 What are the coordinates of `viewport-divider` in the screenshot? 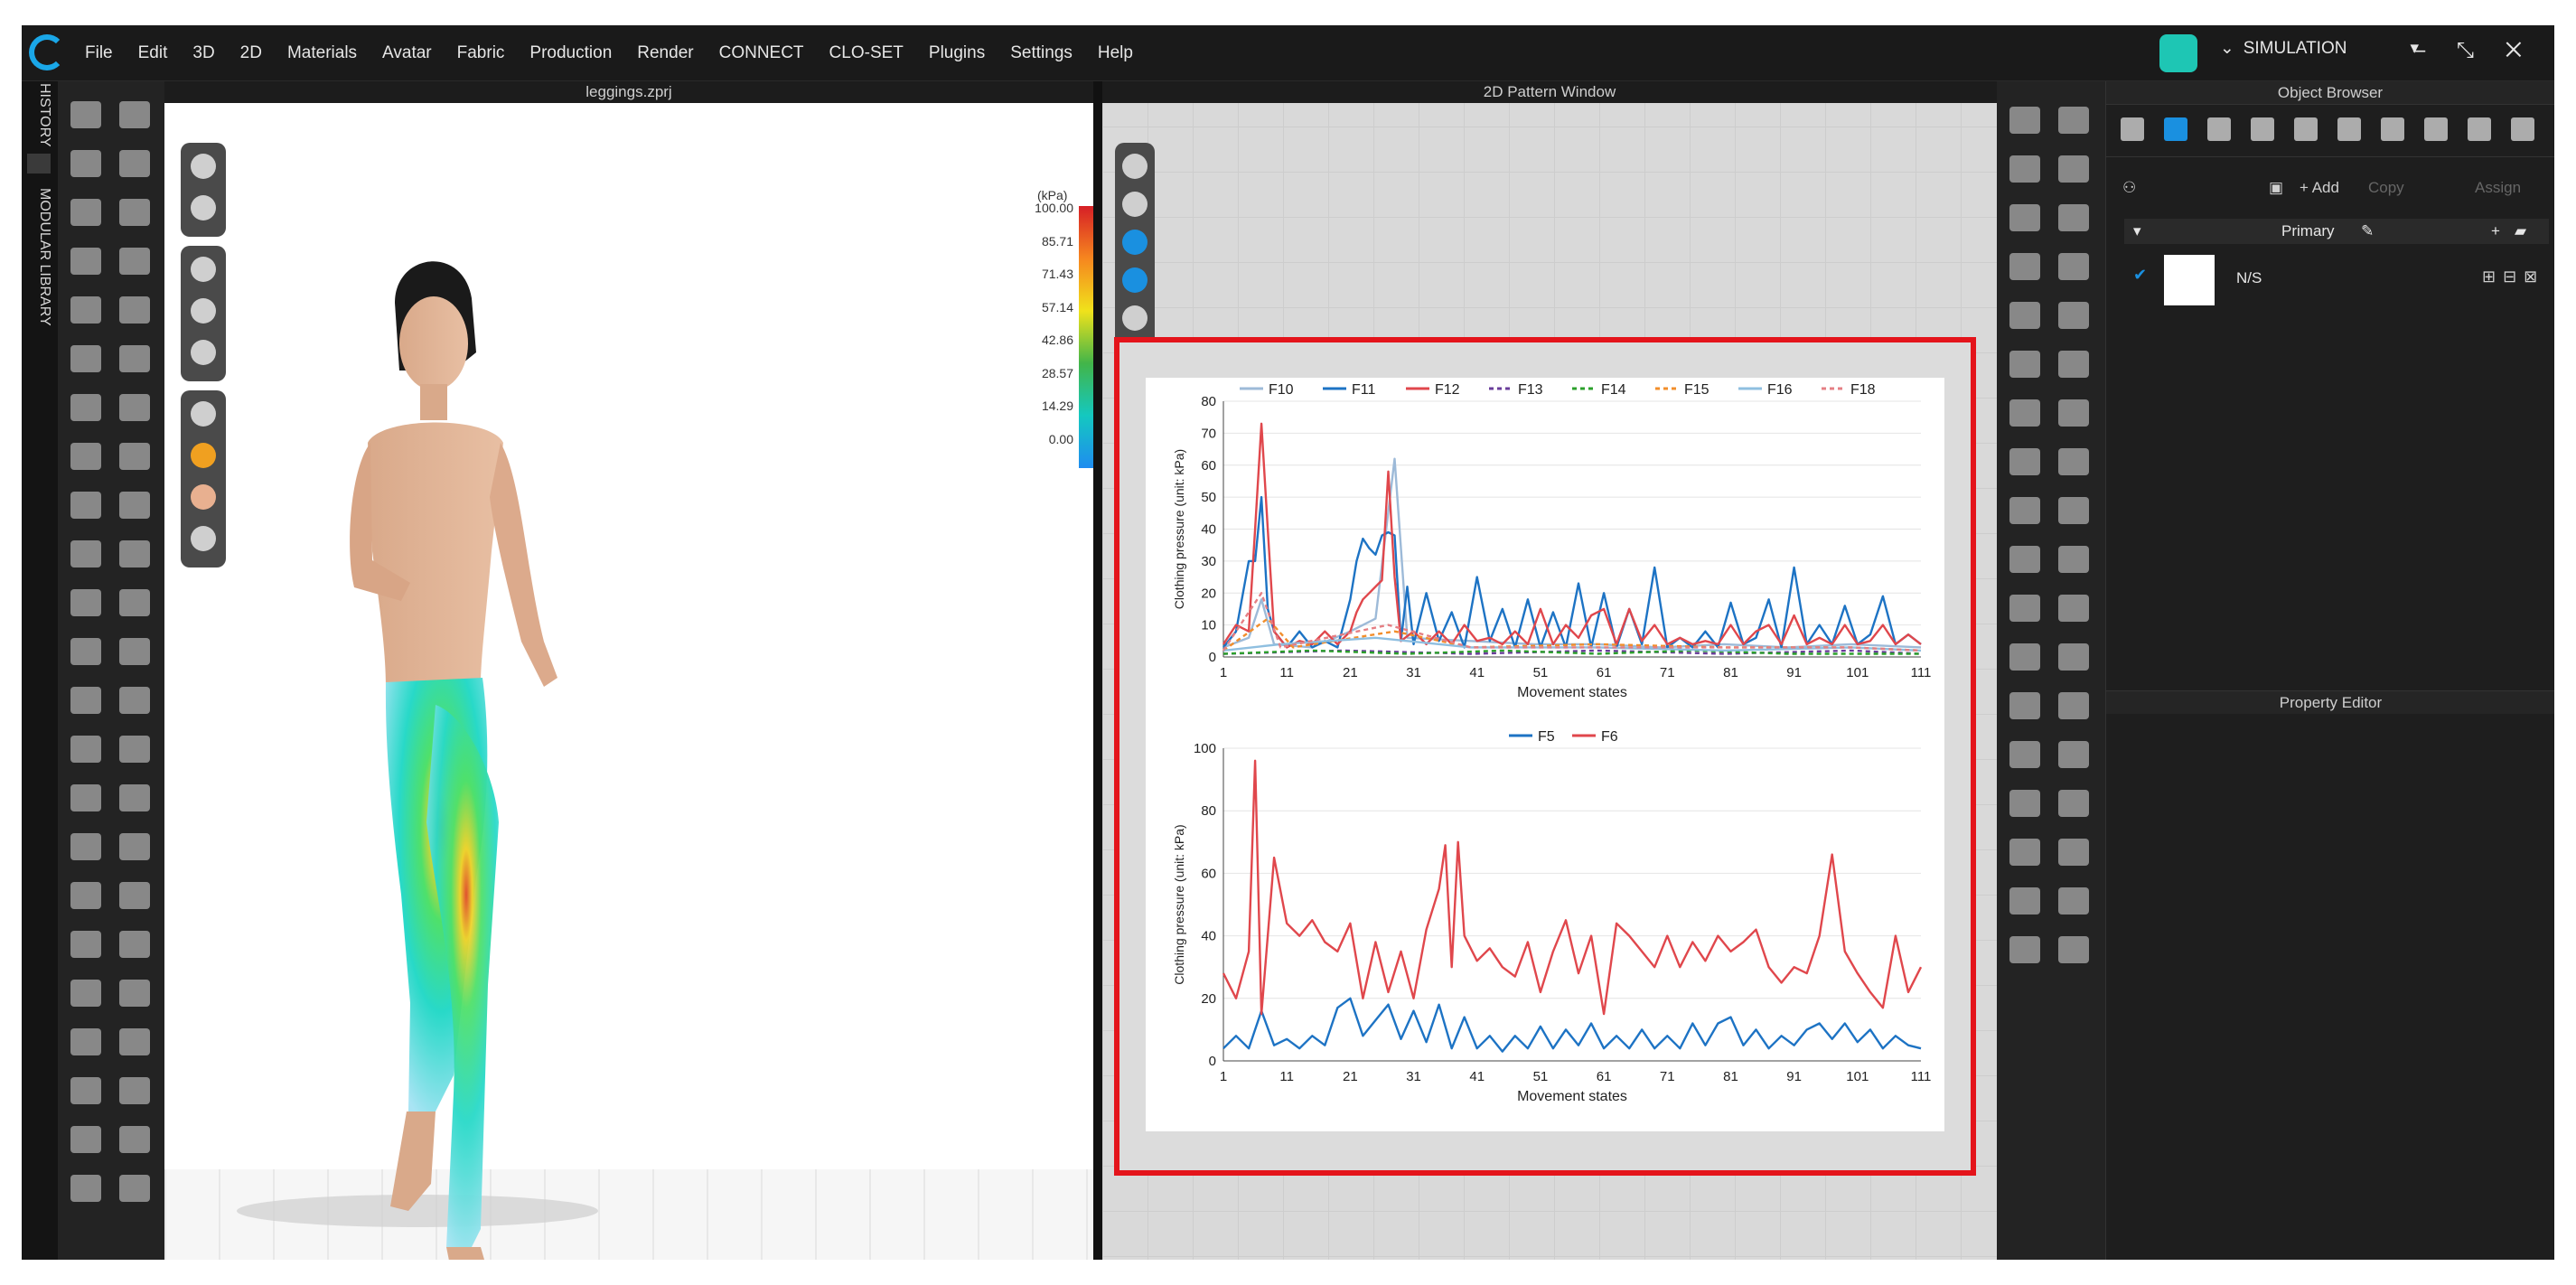 It's located at (1097, 670).